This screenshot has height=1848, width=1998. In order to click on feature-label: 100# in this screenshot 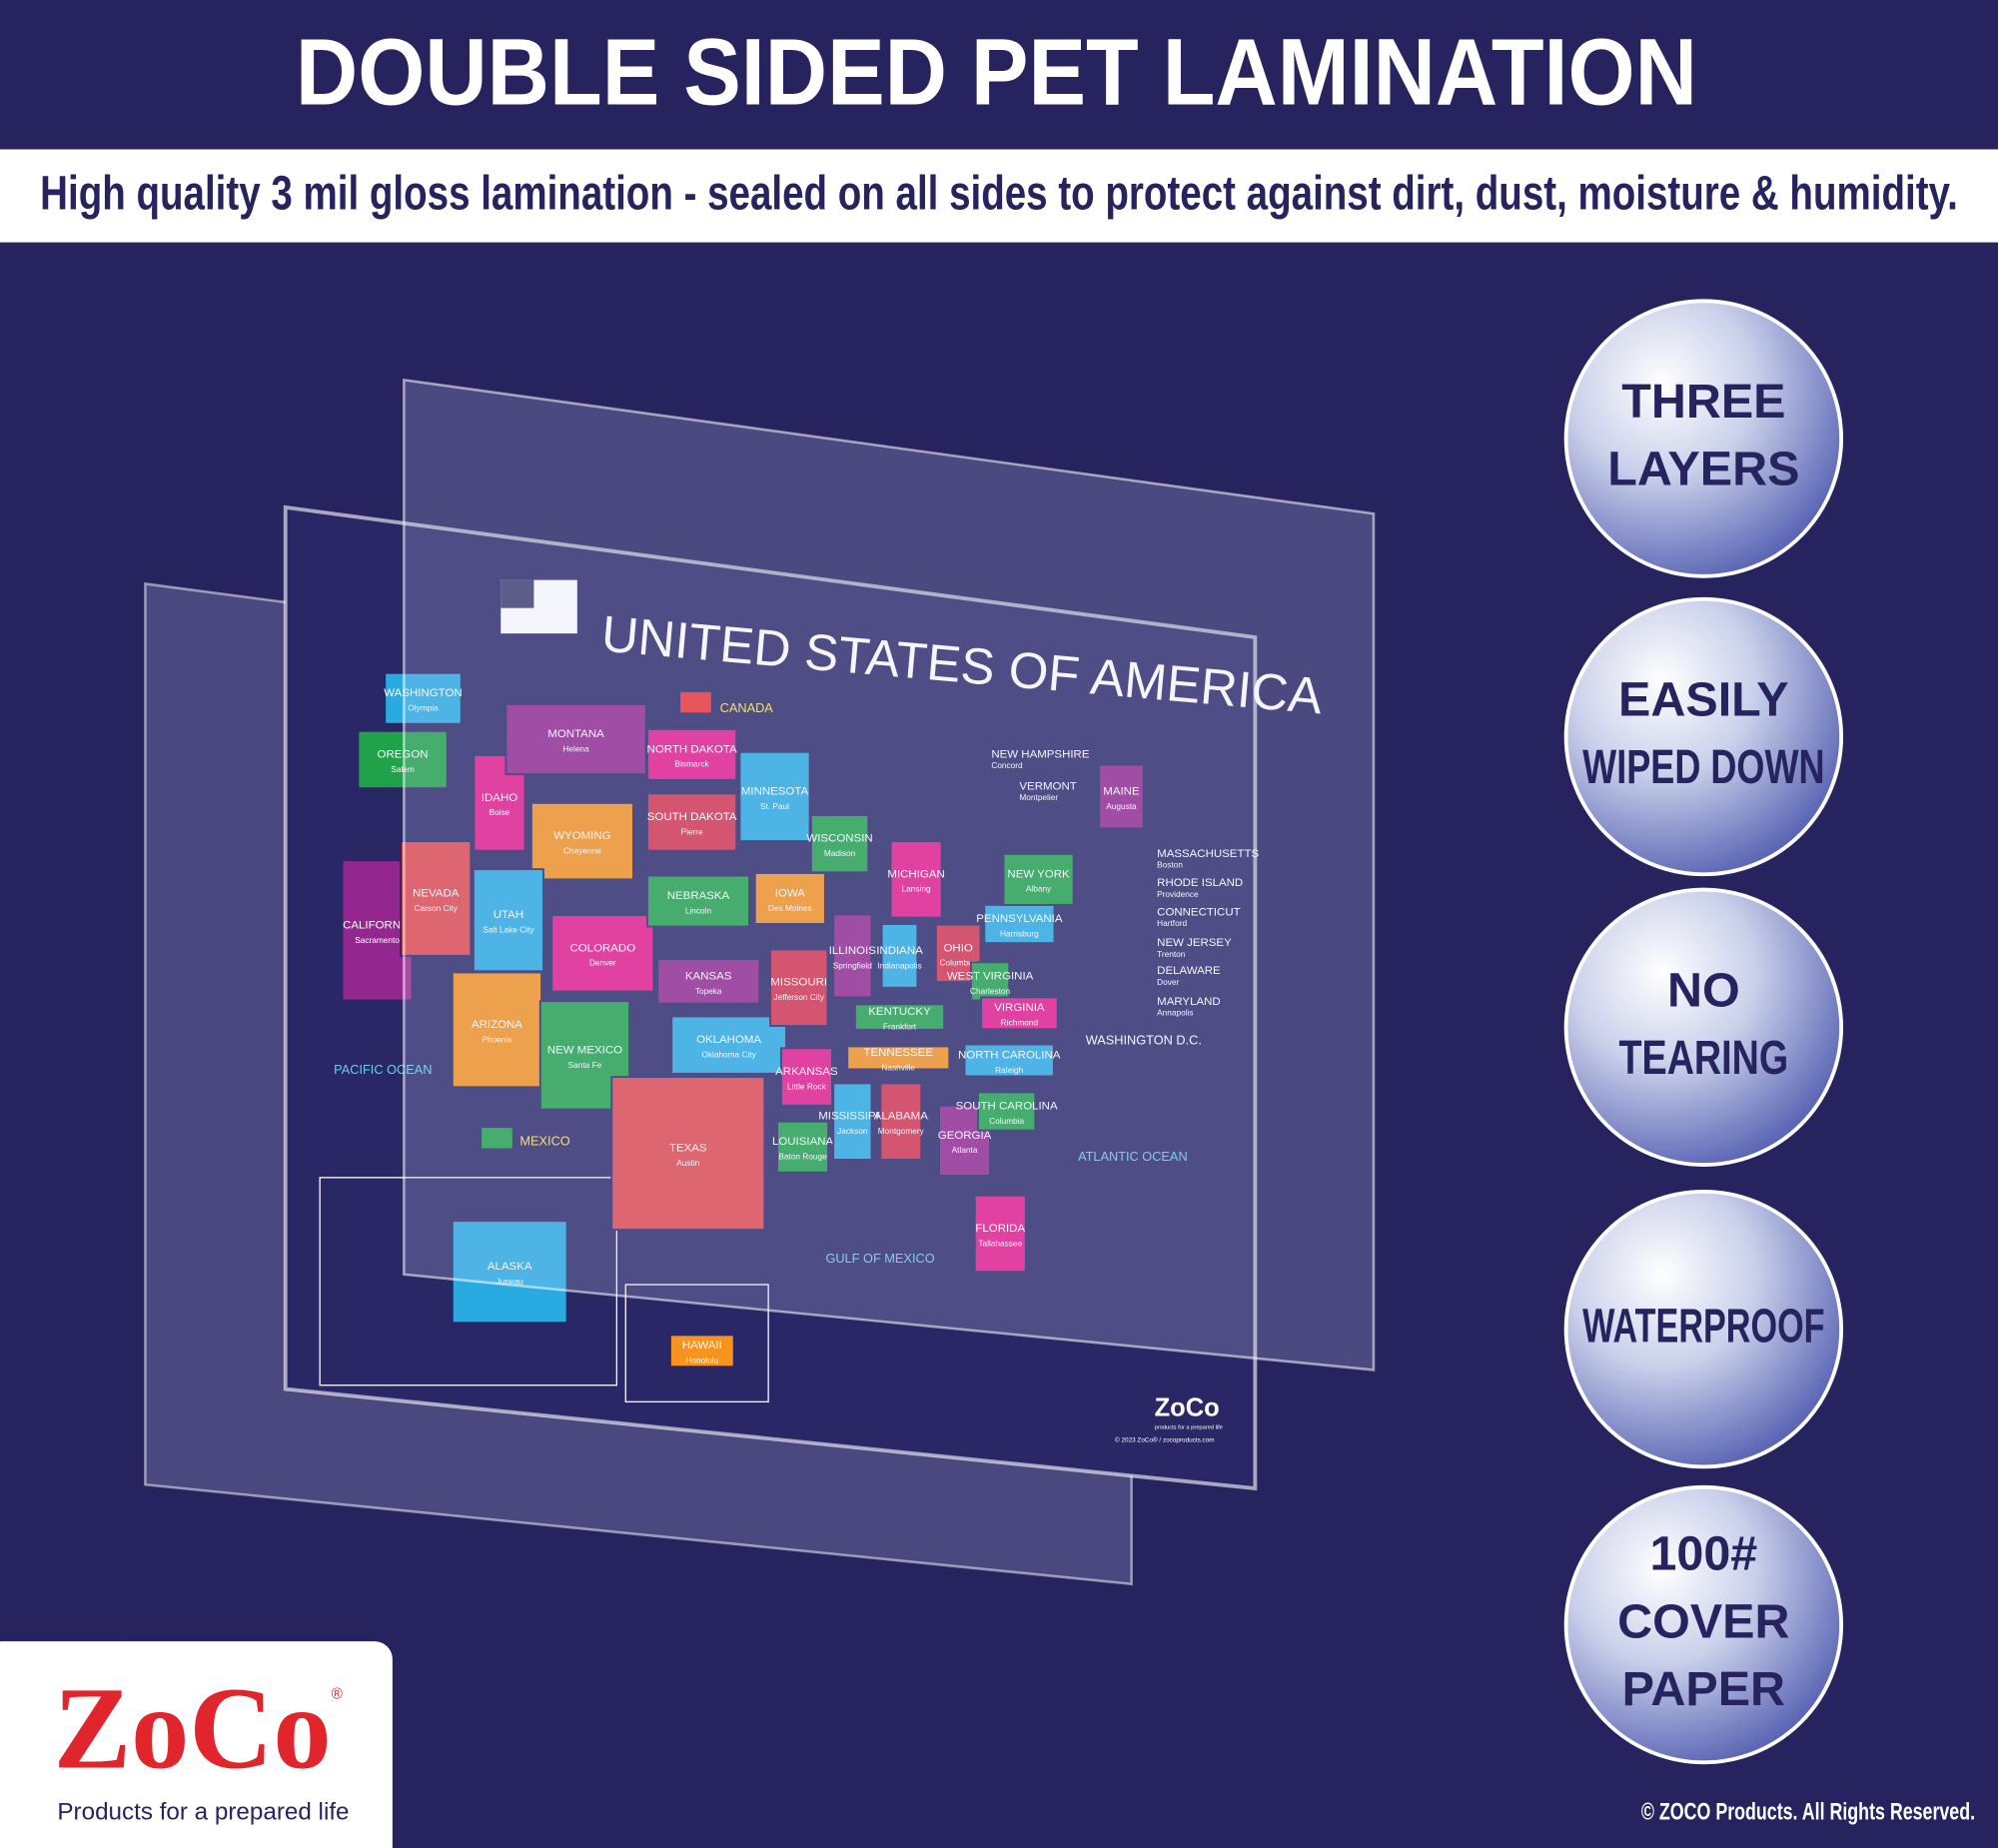, I will do `click(1703, 1554)`.